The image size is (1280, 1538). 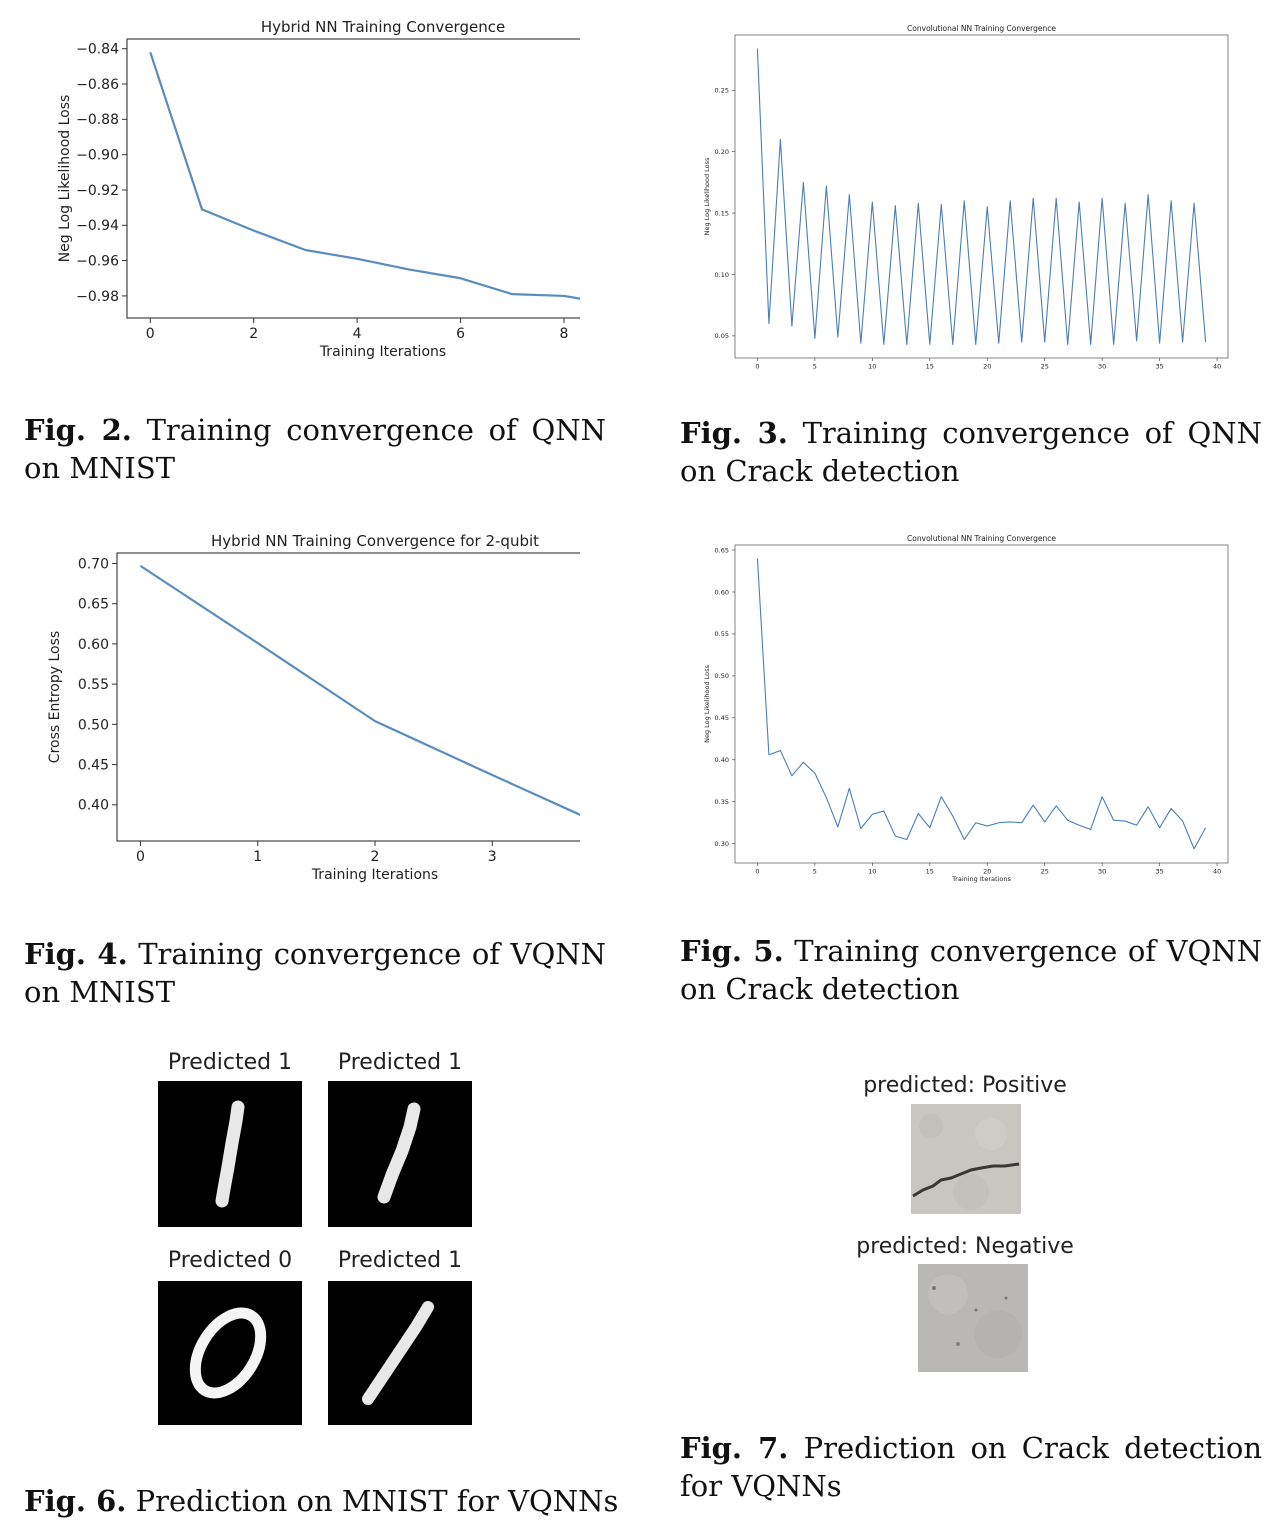 I want to click on fig4-y-tick-label-2: 0.50, so click(x=93, y=725).